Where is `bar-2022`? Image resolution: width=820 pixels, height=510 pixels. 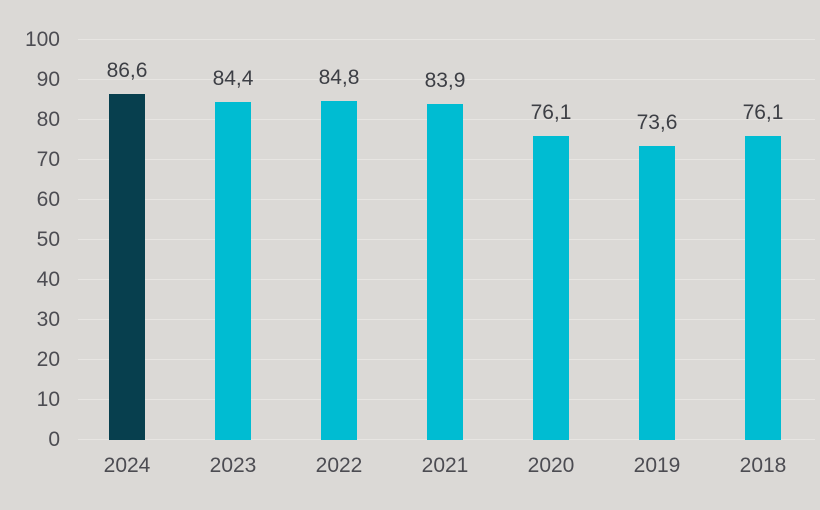
bar-2022 is located at coordinates (339, 270).